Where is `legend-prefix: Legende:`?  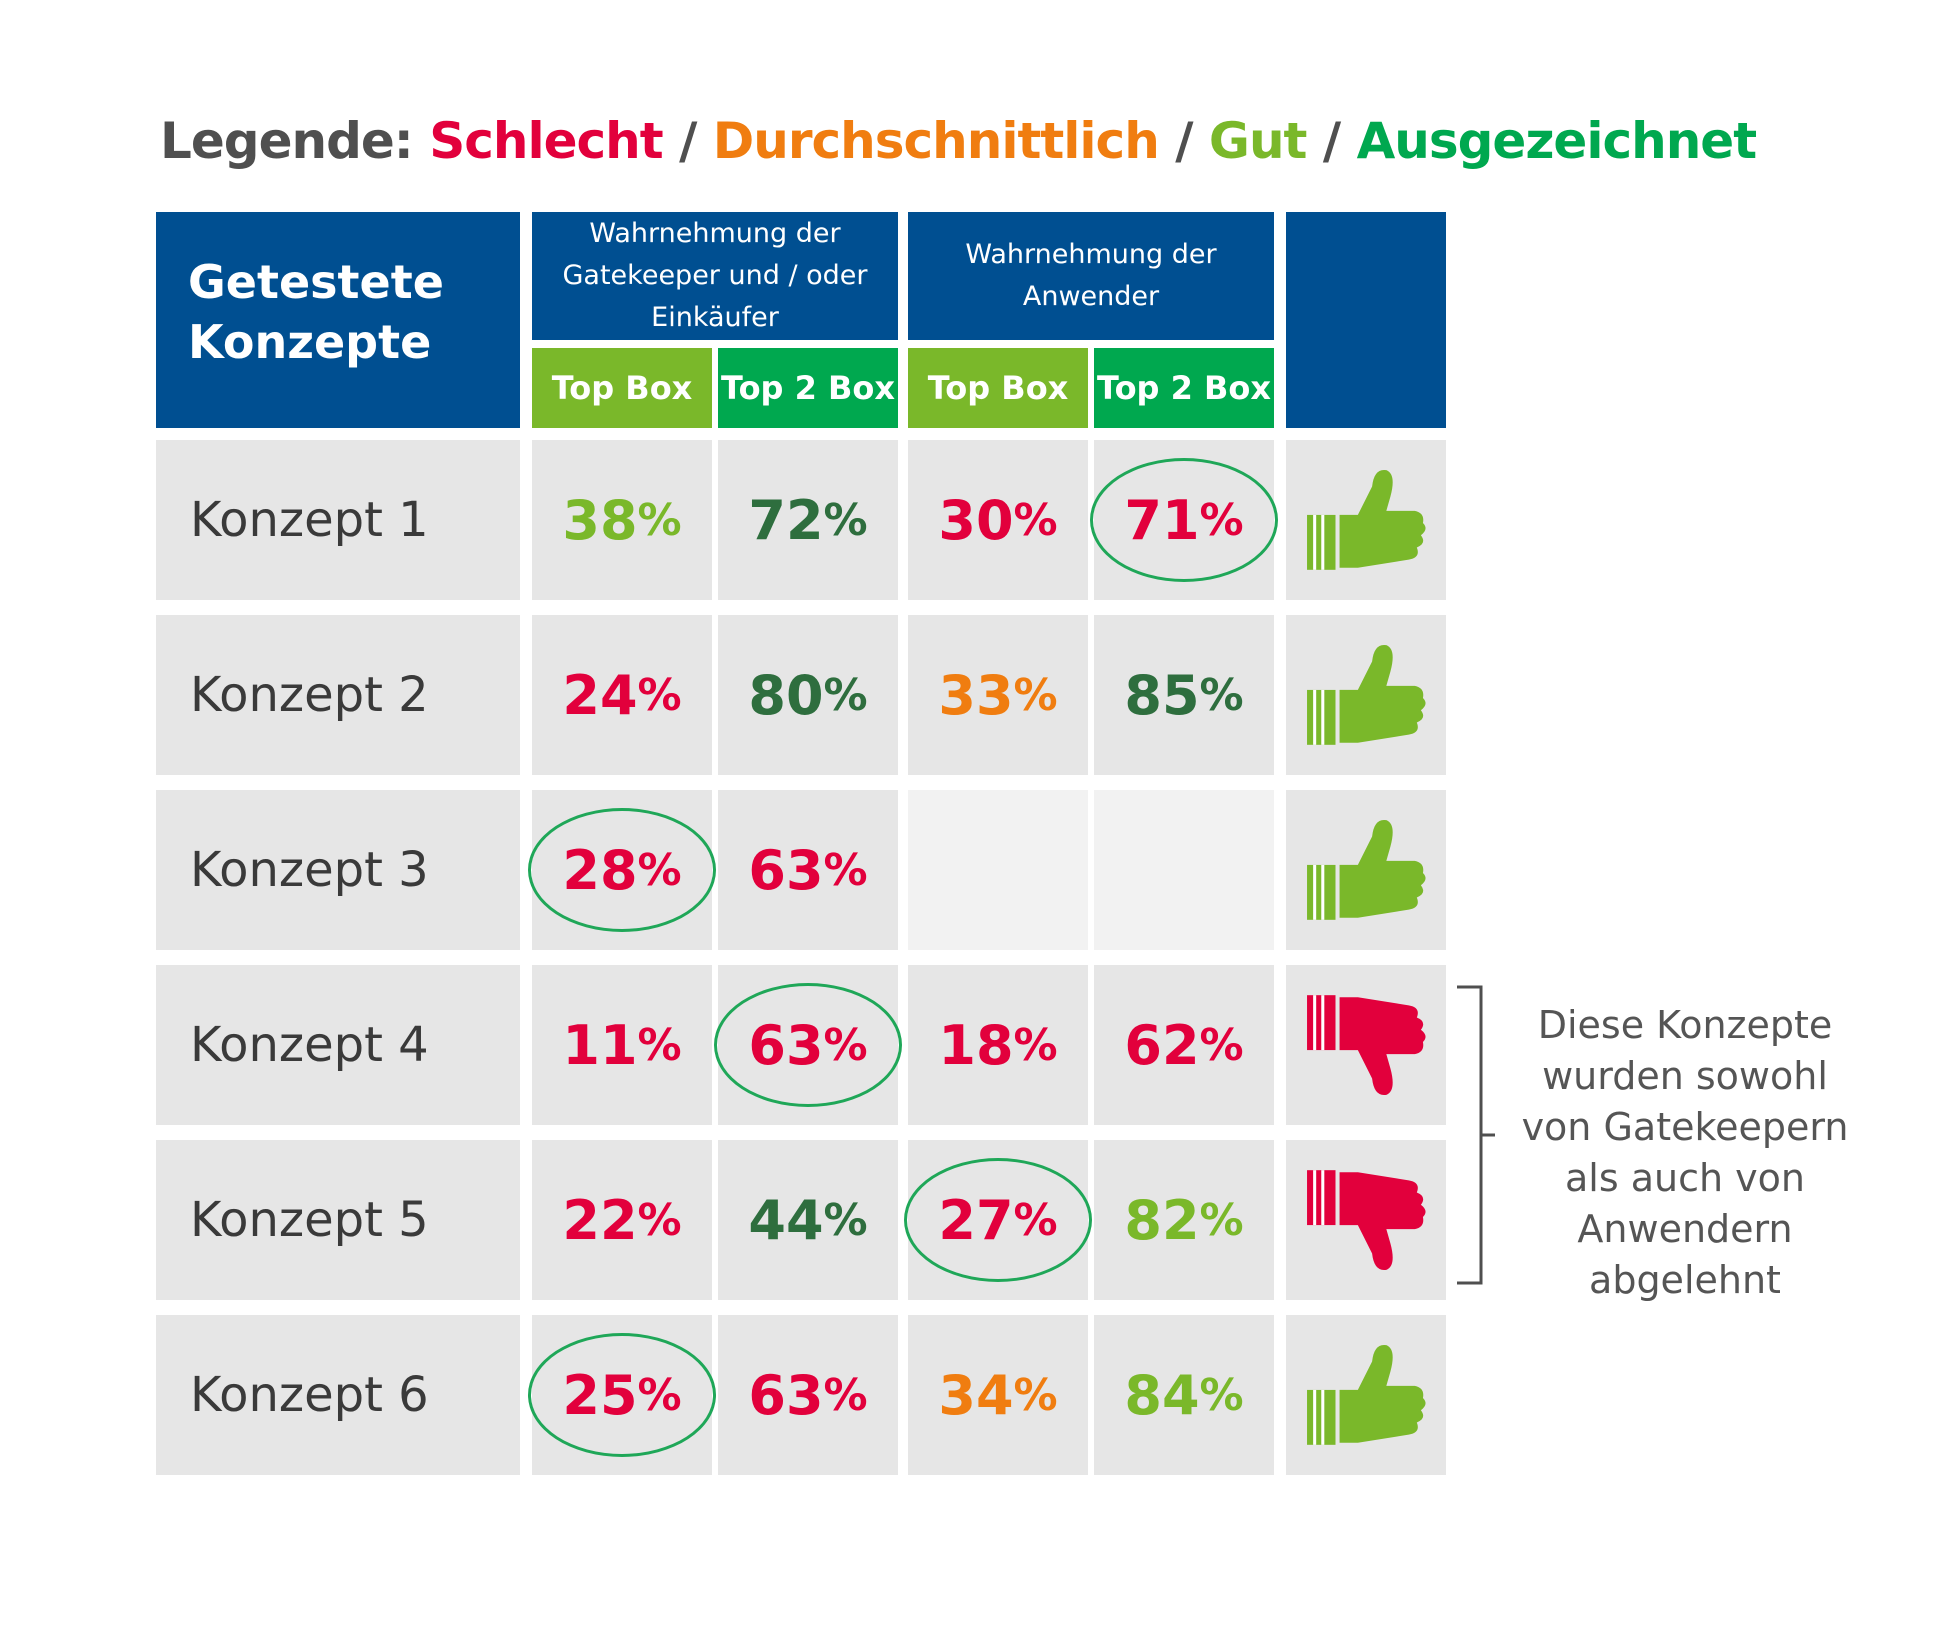 legend-prefix: Legende: is located at coordinates (287, 141).